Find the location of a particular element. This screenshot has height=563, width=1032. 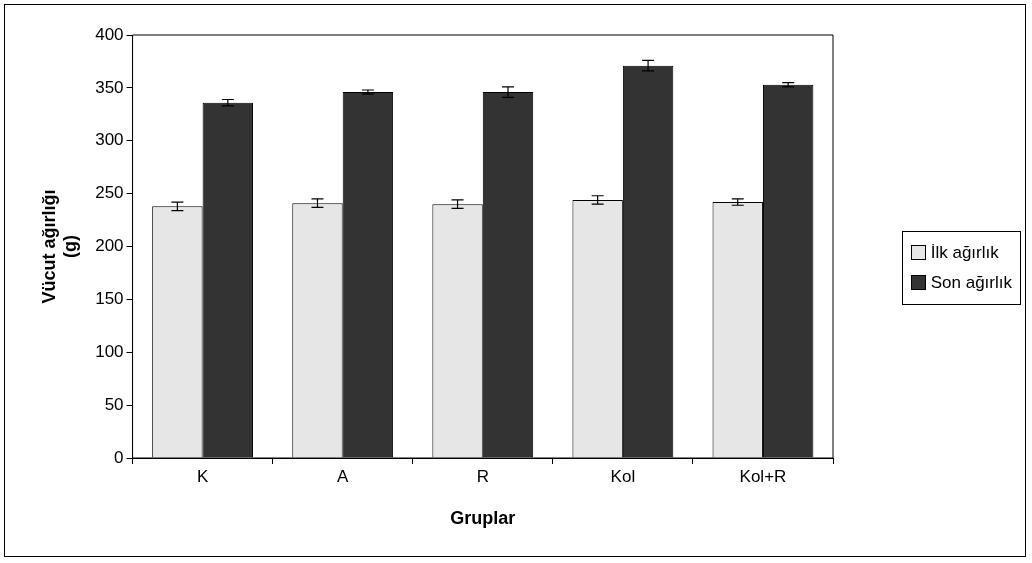

legend-label: İlk ağırlık is located at coordinates (964, 252).